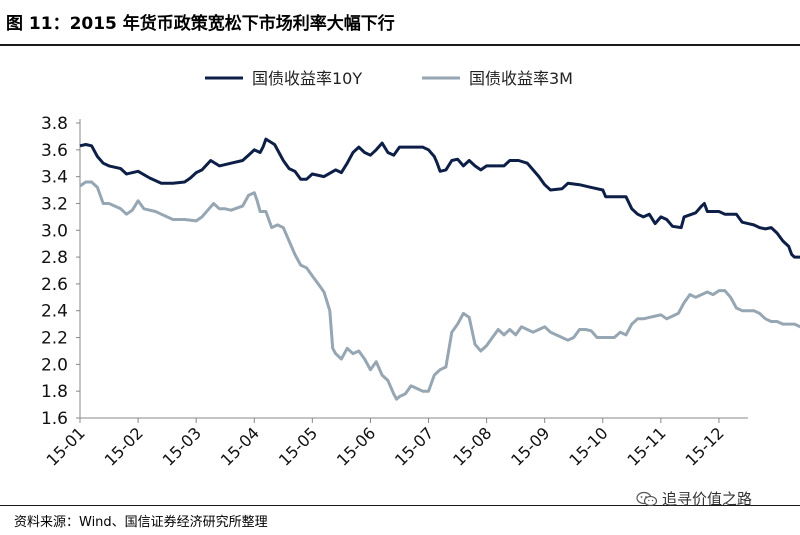 The width and height of the screenshot is (800, 535). Describe the element at coordinates (400, 22) in the screenshot. I see `title-bar: 图 11：2015 年货币政策宽松下市场利率大幅下行` at that location.